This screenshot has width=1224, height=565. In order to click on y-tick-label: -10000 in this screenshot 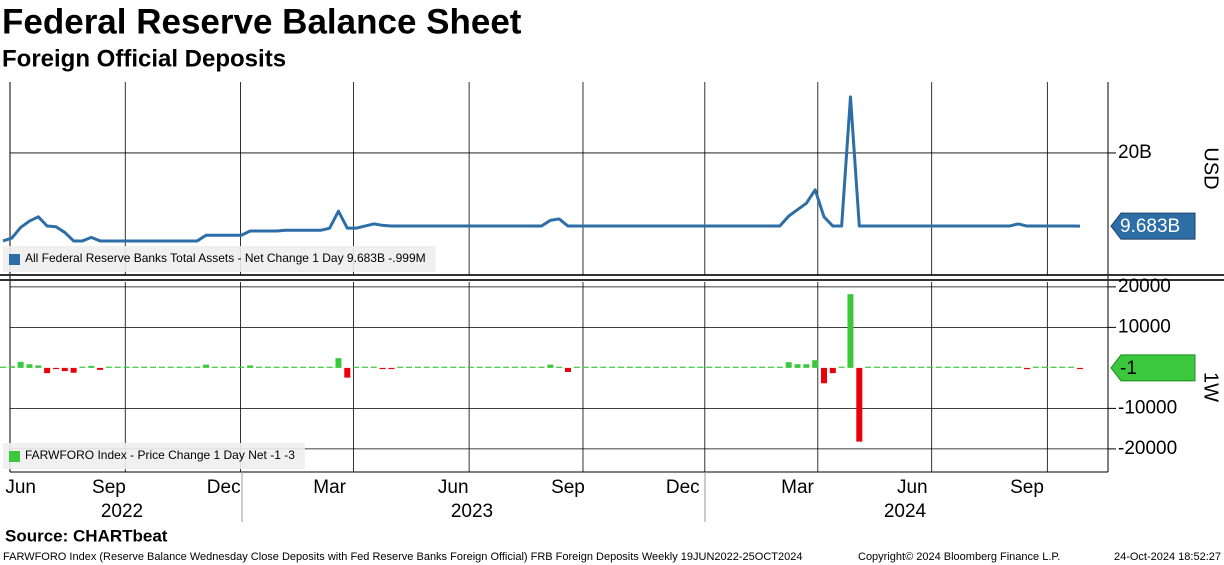, I will do `click(1147, 407)`.